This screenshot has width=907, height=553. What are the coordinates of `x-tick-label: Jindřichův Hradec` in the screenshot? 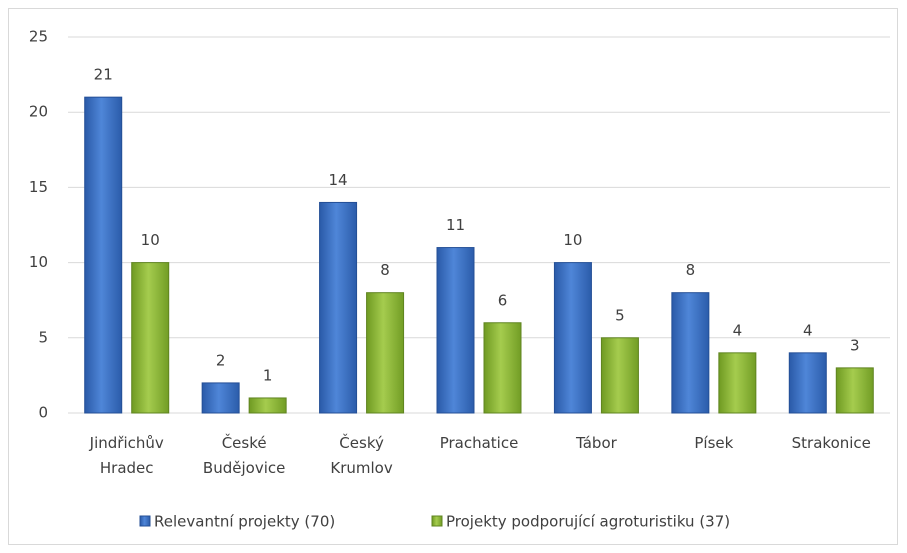 It's located at (126, 455).